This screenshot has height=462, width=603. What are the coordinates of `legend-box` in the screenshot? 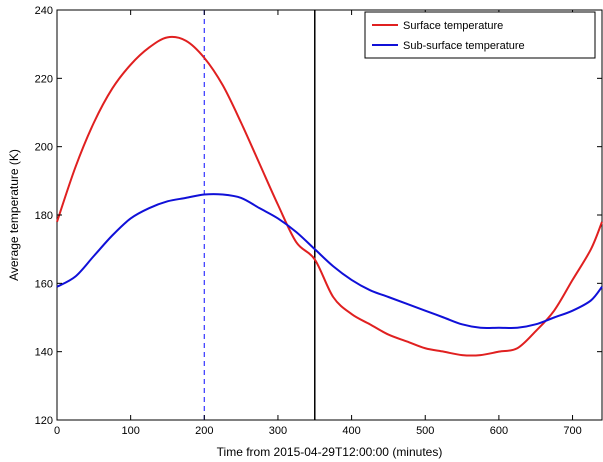 It's located at (480, 35).